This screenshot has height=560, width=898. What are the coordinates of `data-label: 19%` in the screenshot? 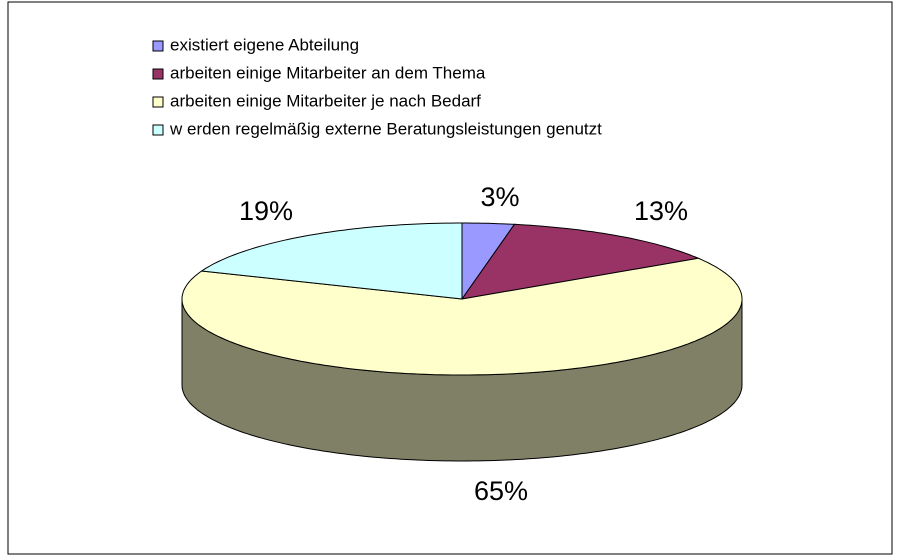 It's located at (266, 211).